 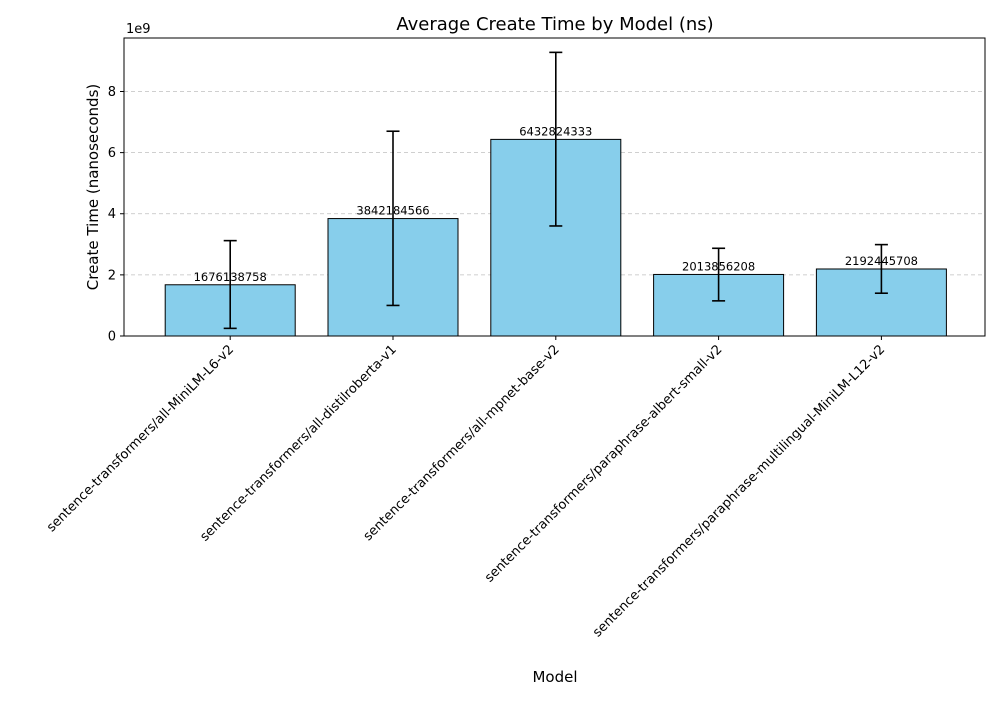 I want to click on bar-value-label: 2192445708, so click(x=881, y=261).